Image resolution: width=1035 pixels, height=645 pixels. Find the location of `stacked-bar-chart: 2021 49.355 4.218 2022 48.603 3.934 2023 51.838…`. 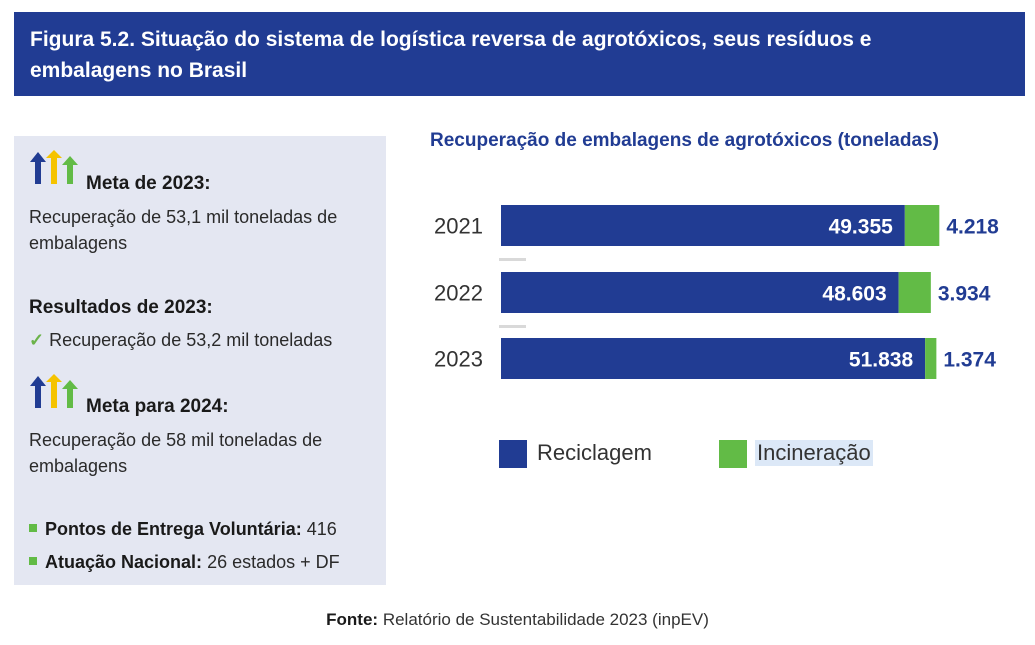

stacked-bar-chart: 2021 49.355 4.218 2022 48.603 3.934 2023 51.838… is located at coordinates (716, 292).